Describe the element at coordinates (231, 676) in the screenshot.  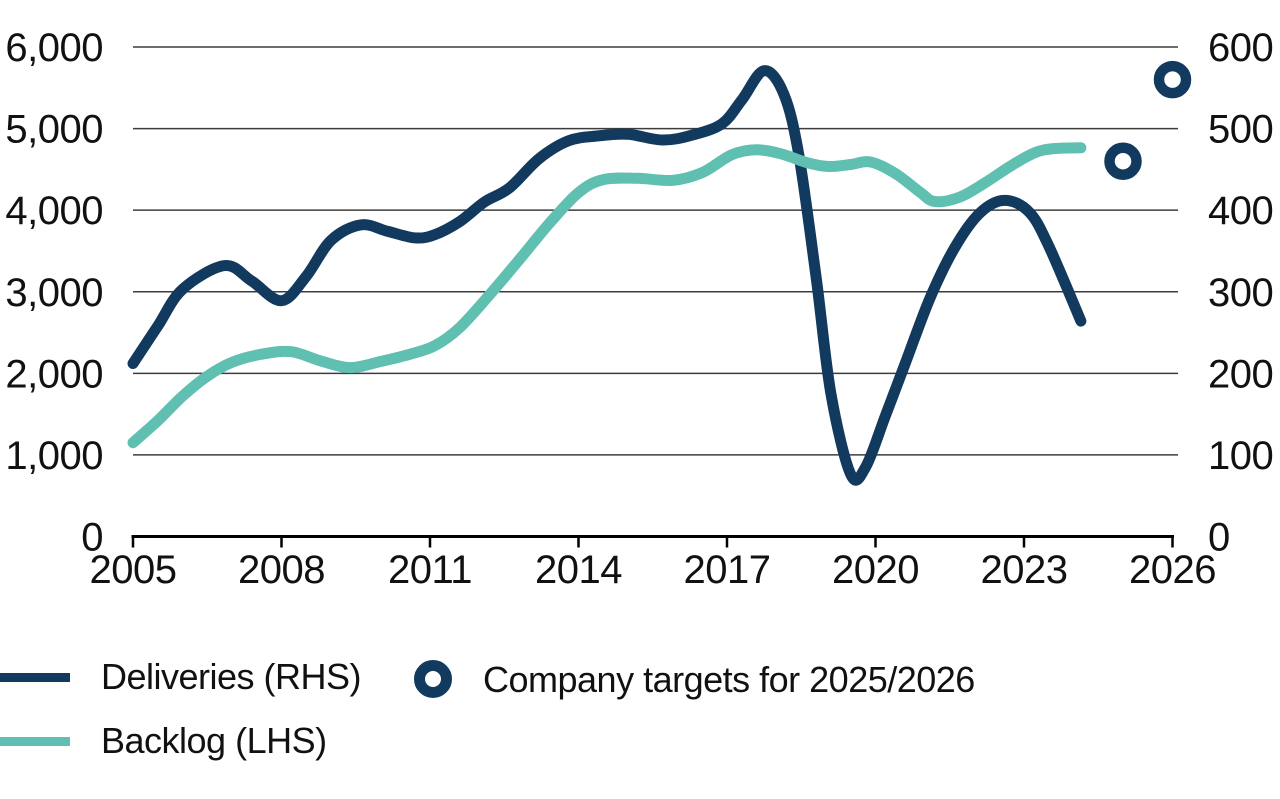
I see `legend-label-deliveries: Deliveries (RHS)` at that location.